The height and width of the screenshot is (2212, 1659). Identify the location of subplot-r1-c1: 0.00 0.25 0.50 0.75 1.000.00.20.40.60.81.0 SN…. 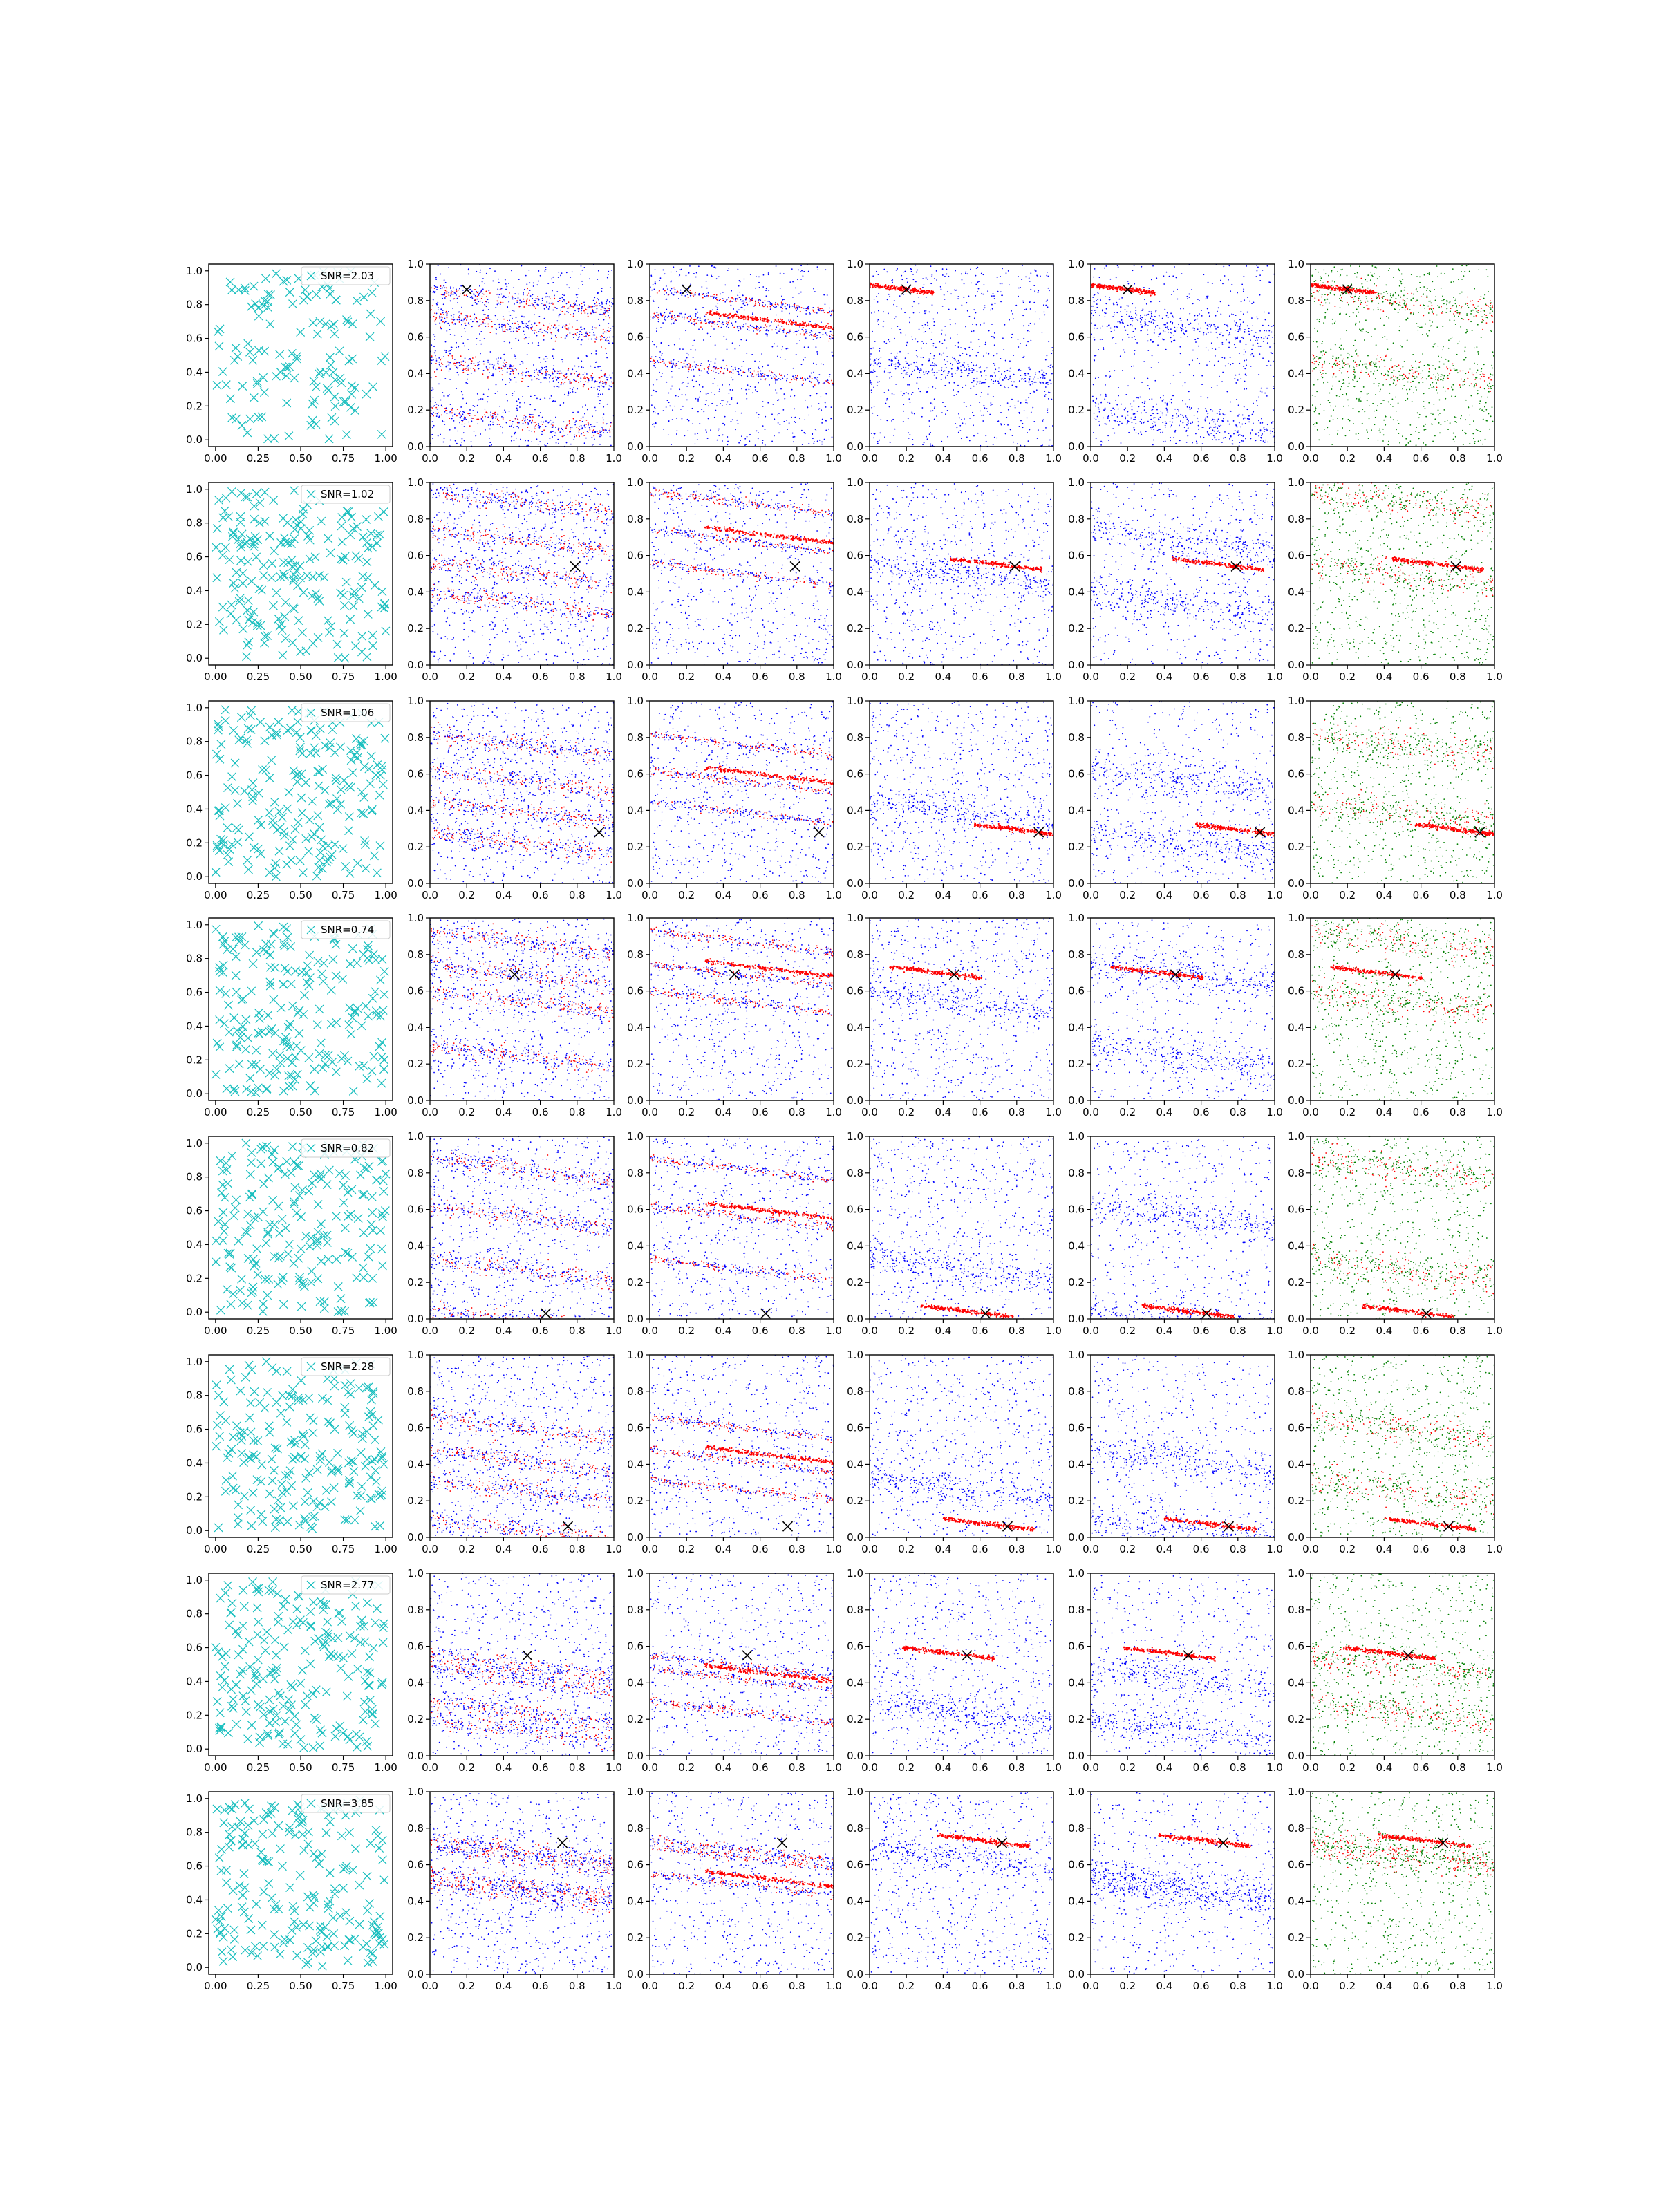
(291, 364).